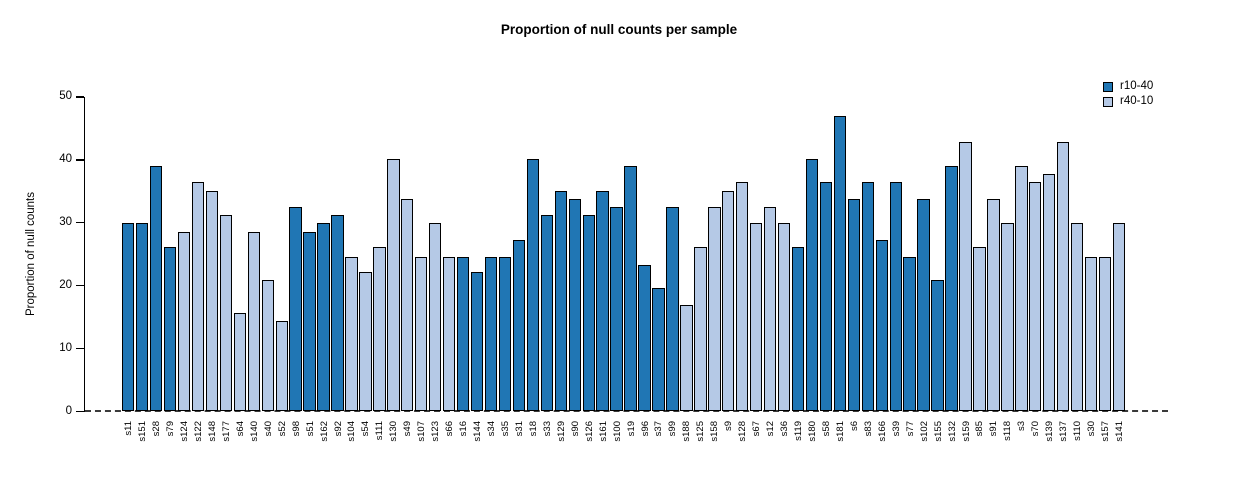 Image resolution: width=1238 pixels, height=500 pixels. What do you see at coordinates (171, 429) in the screenshot?
I see `x-tick-label-s79: s79` at bounding box center [171, 429].